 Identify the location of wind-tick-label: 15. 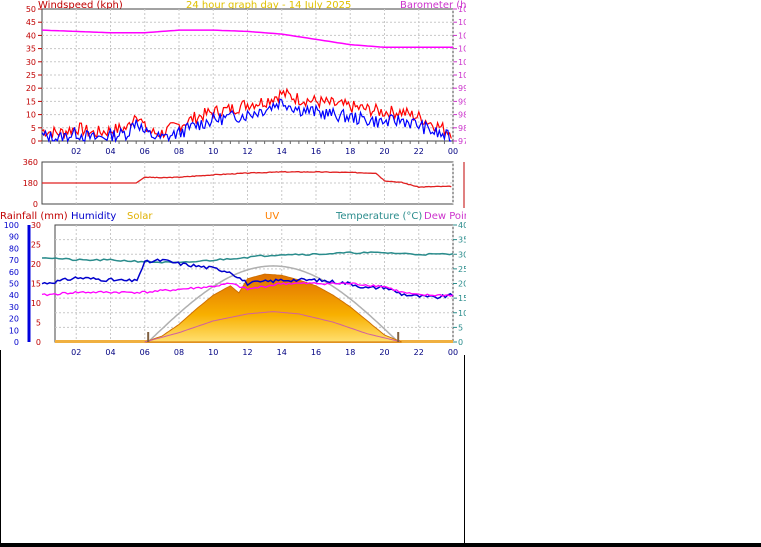
(31, 101).